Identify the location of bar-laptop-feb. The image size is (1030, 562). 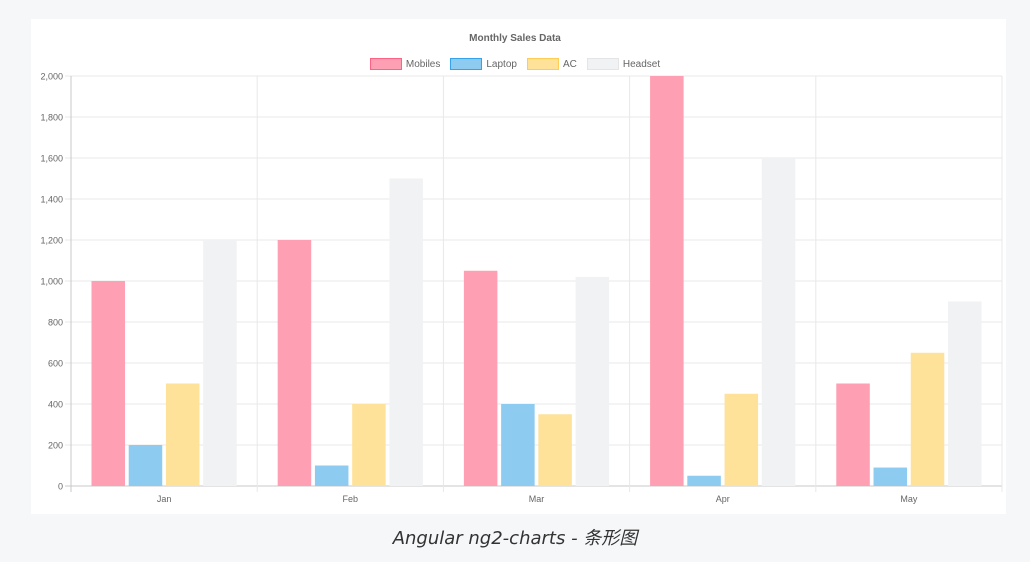
(331, 475).